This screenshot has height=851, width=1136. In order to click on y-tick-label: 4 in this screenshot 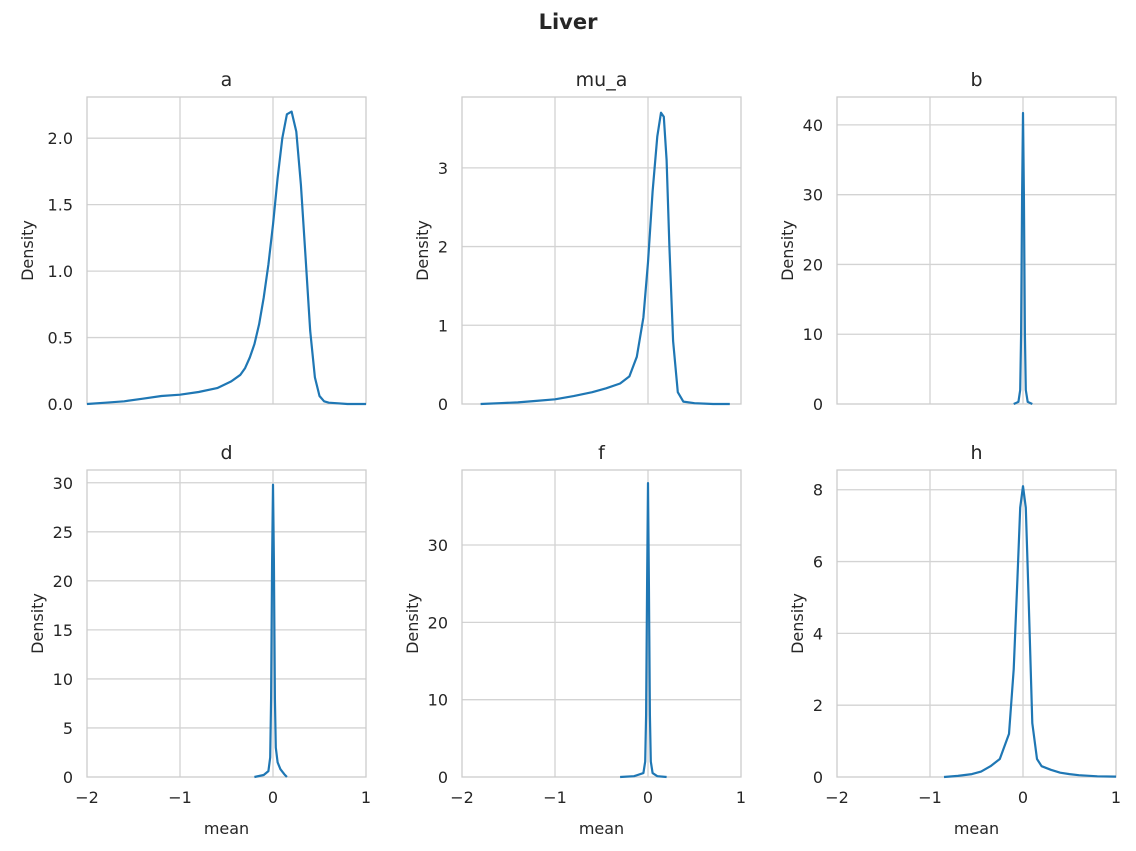, I will do `click(818, 633)`.